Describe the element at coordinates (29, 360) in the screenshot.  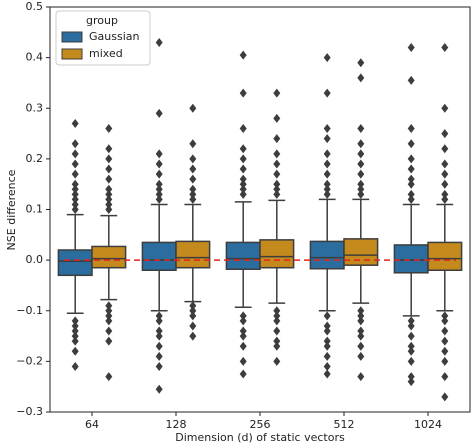
I see `y-tick-label: −0.2` at that location.